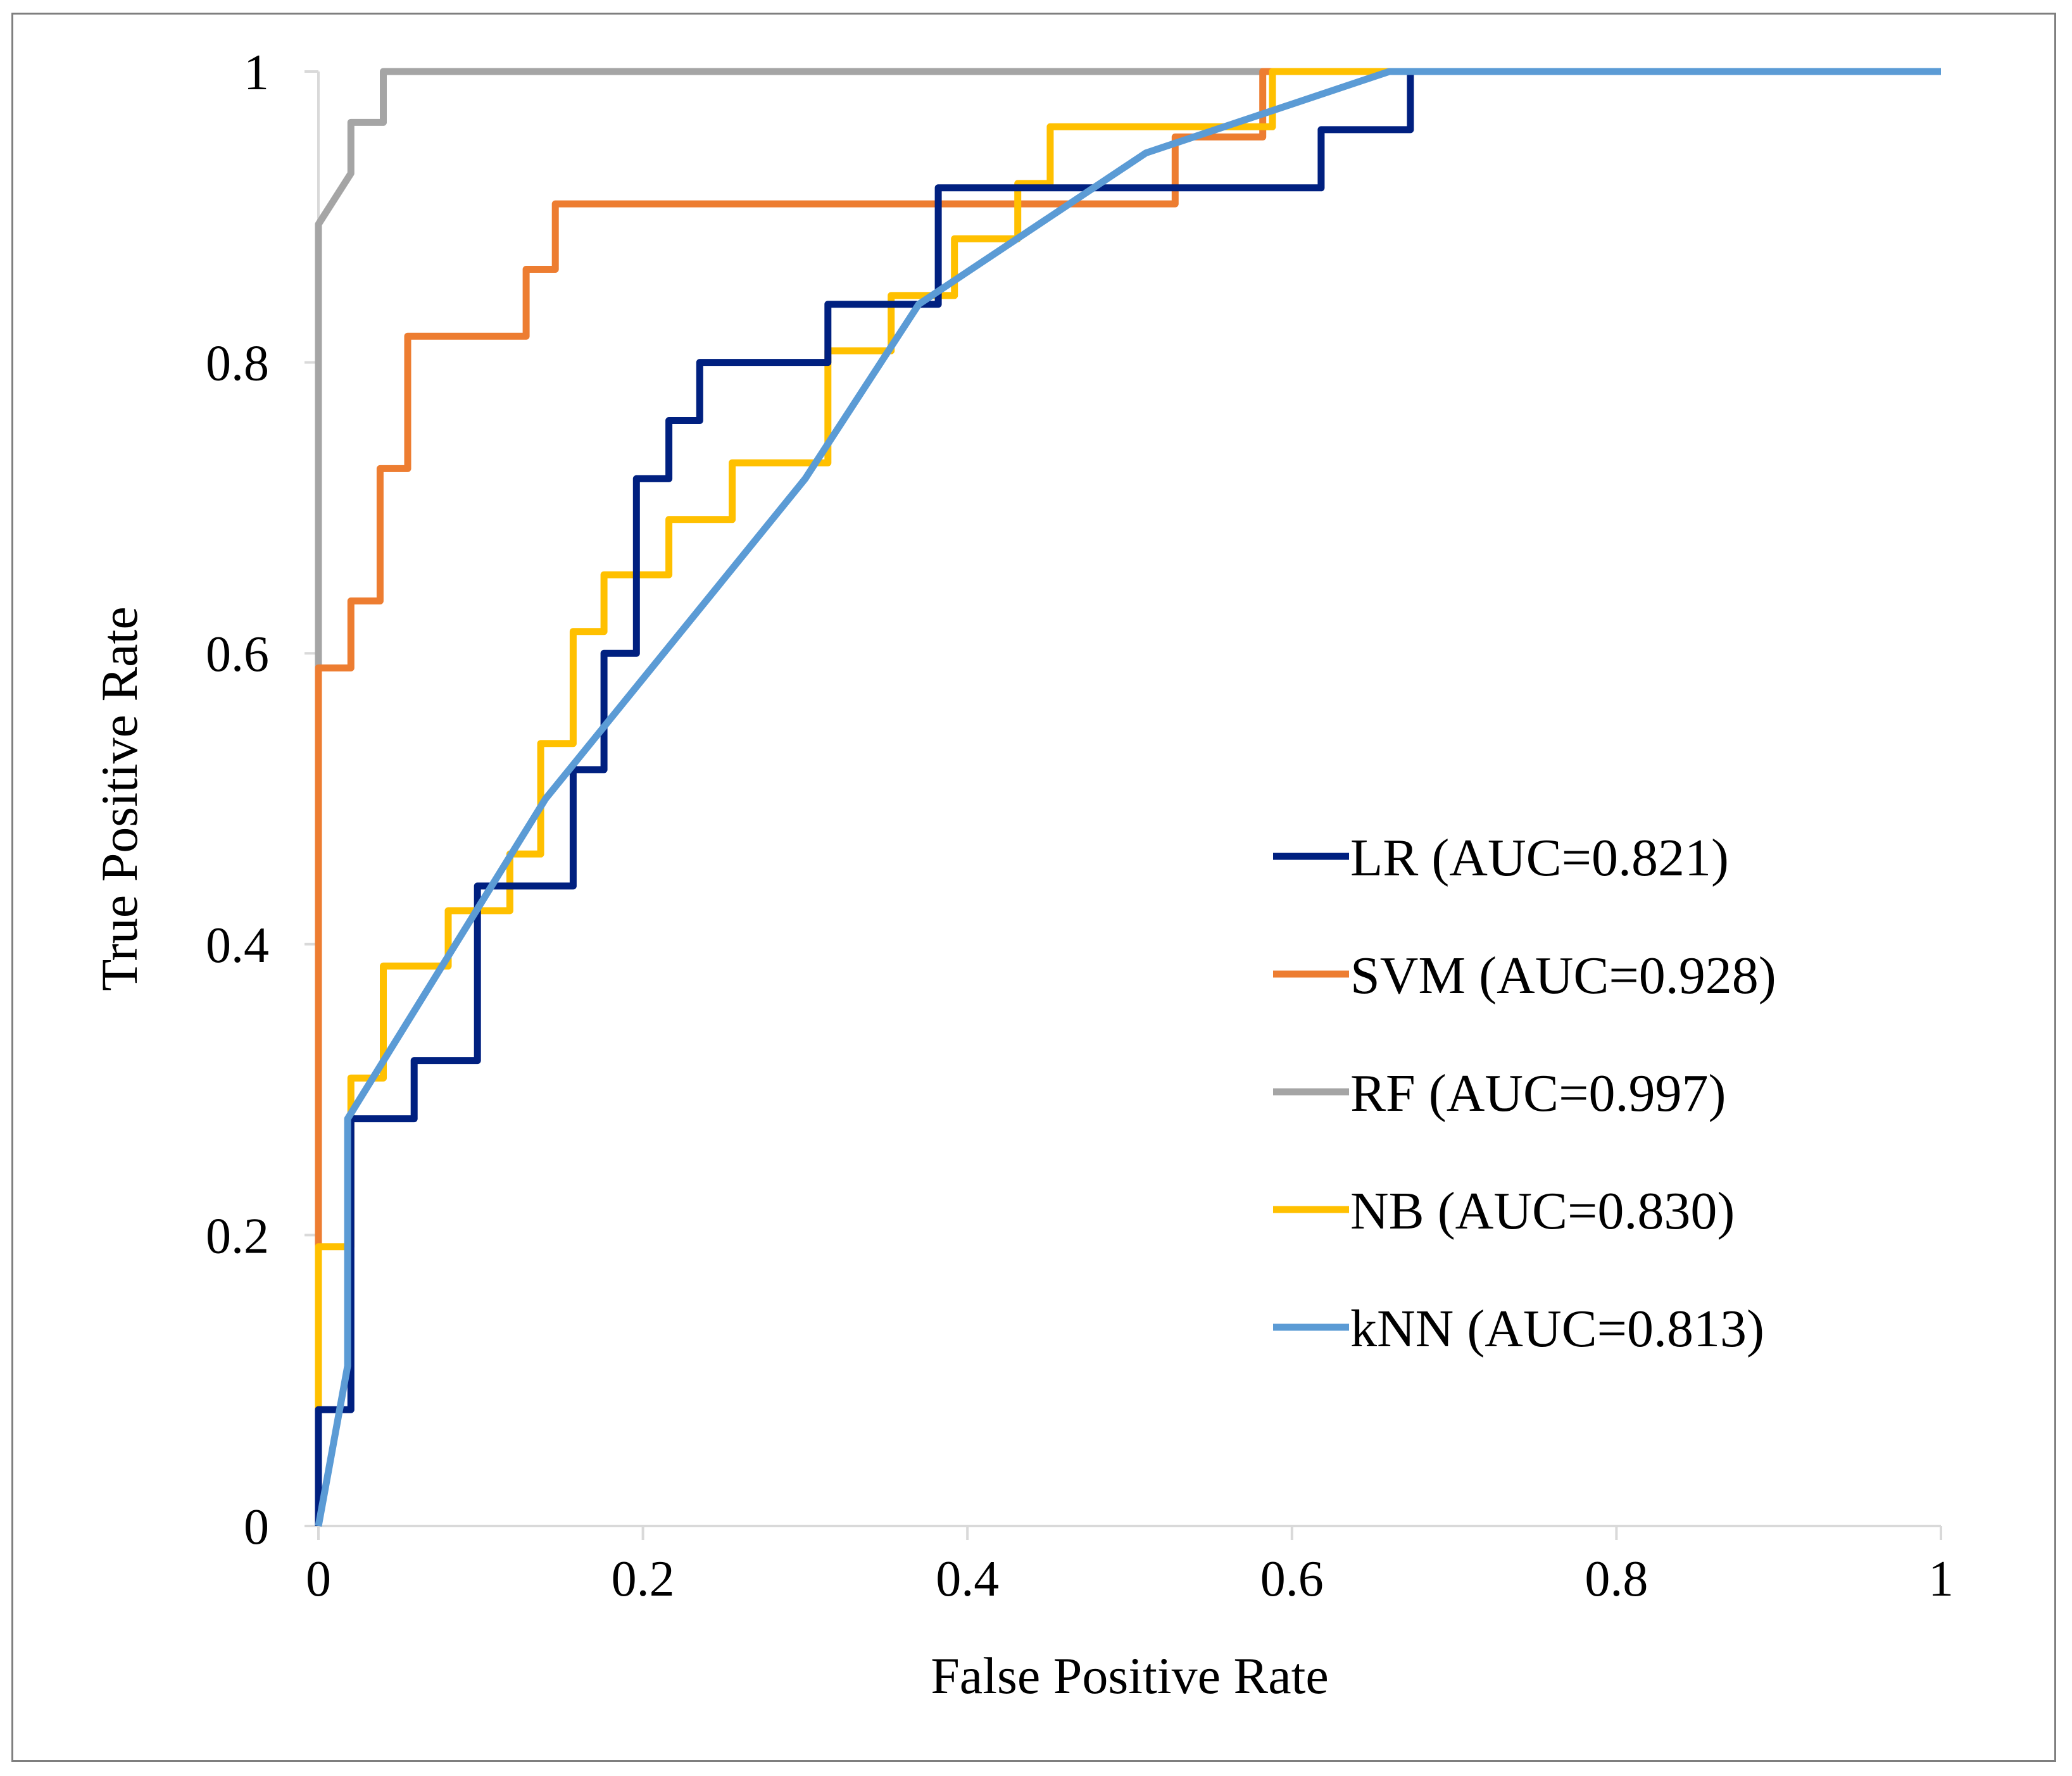  What do you see at coordinates (238, 364) in the screenshot?
I see `y-tick-label: 0.8` at bounding box center [238, 364].